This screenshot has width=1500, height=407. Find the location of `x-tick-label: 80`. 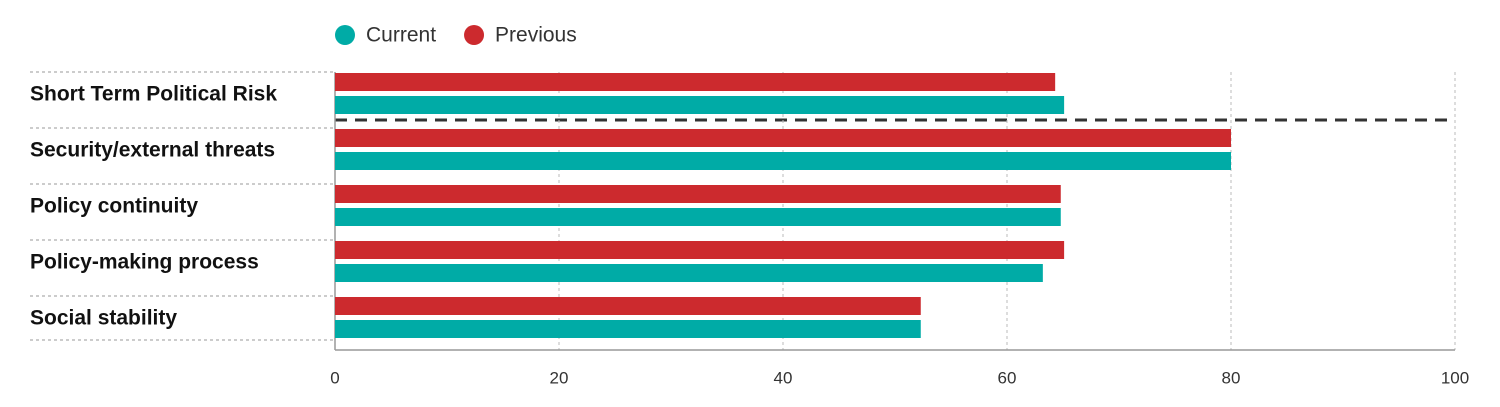

x-tick-label: 80 is located at coordinates (1231, 377).